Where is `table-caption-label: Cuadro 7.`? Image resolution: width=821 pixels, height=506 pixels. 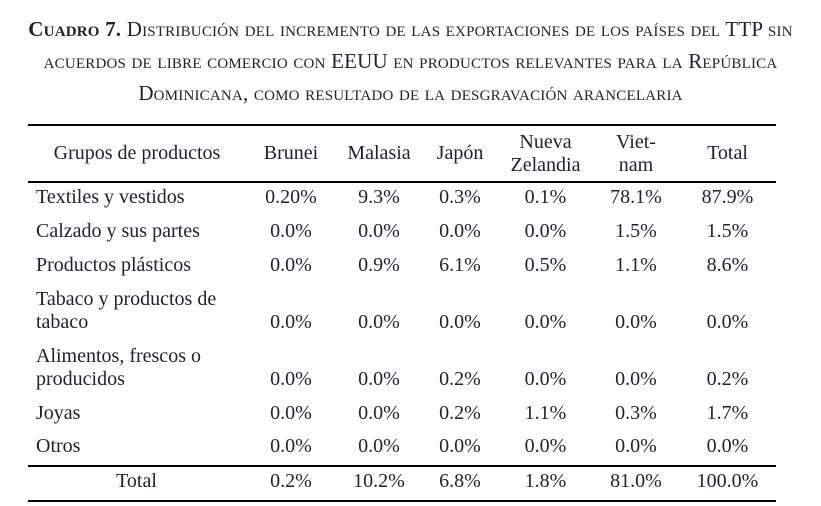
table-caption-label: Cuadro 7. is located at coordinates (75, 29).